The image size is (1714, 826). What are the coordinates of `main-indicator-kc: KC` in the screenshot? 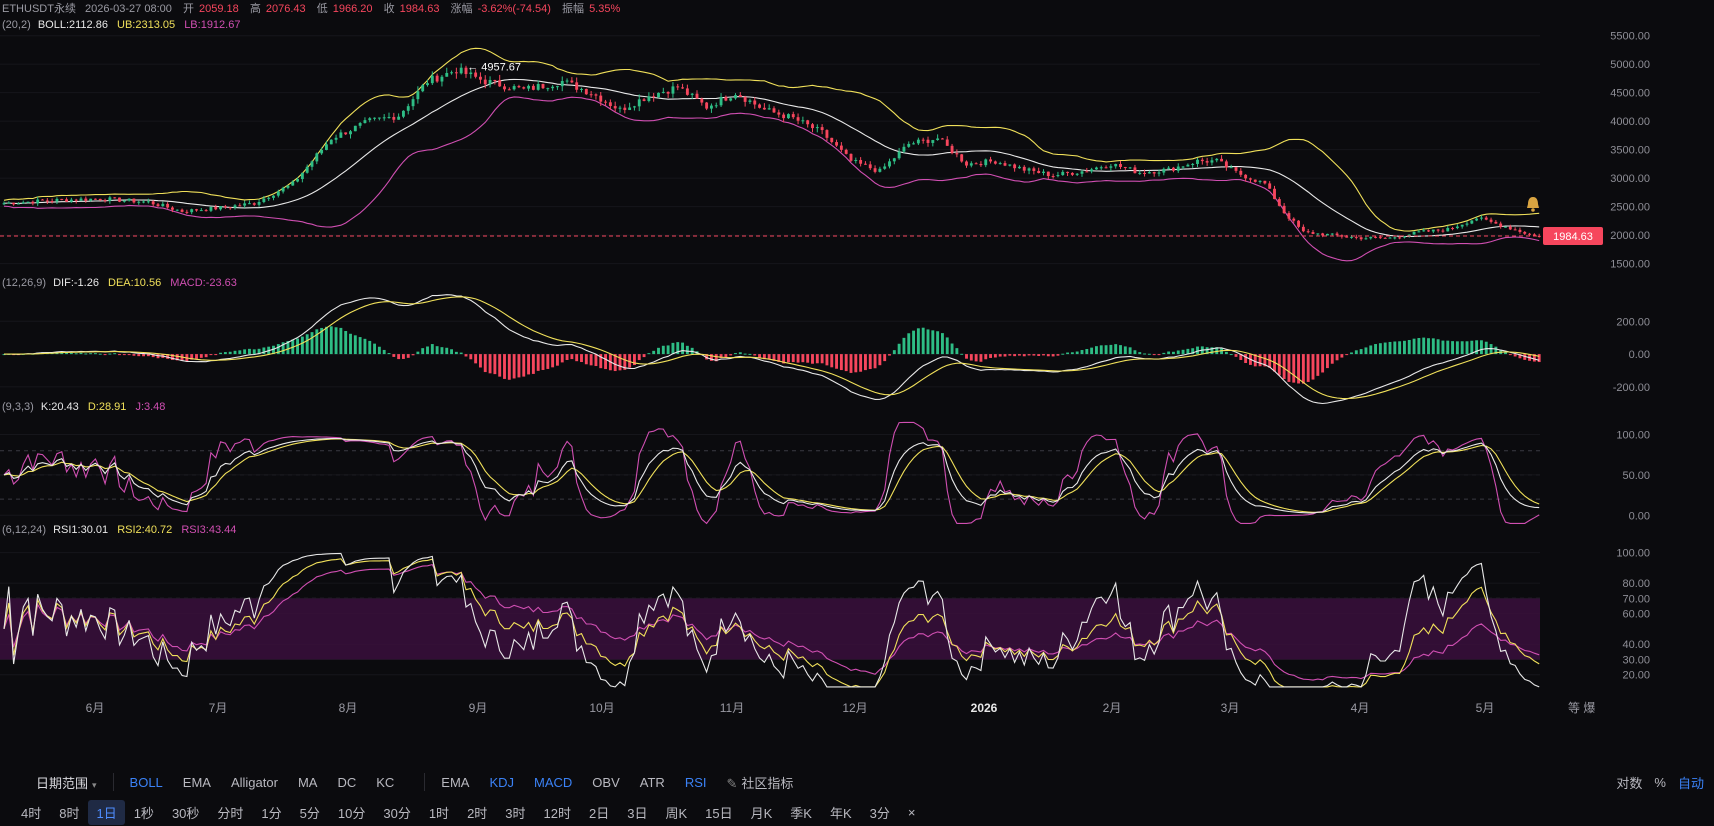 It's located at (385, 782).